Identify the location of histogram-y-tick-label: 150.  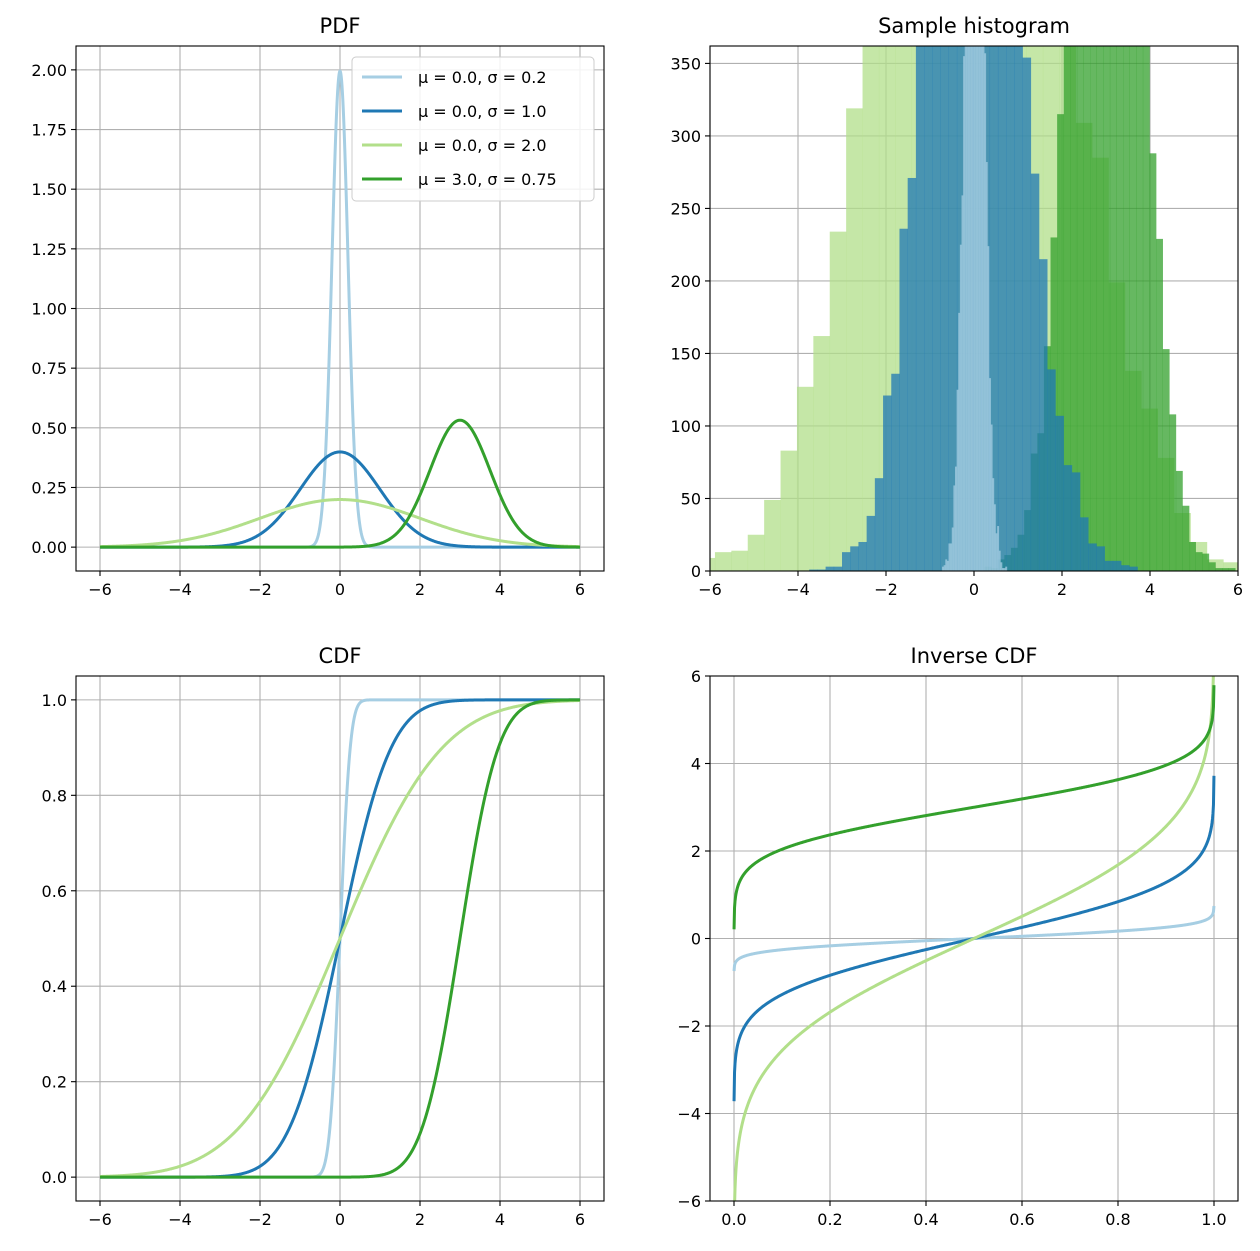
(685, 353).